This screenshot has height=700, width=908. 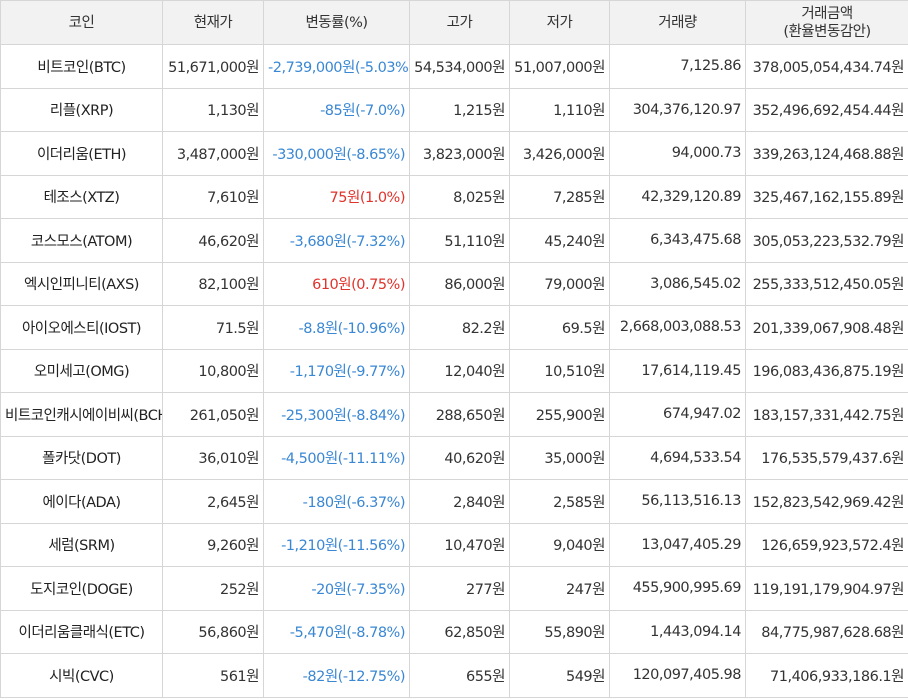 What do you see at coordinates (81, 414) in the screenshot?
I see `coin-name-cell: 비트코인캐시에이비씨(BCHA)` at bounding box center [81, 414].